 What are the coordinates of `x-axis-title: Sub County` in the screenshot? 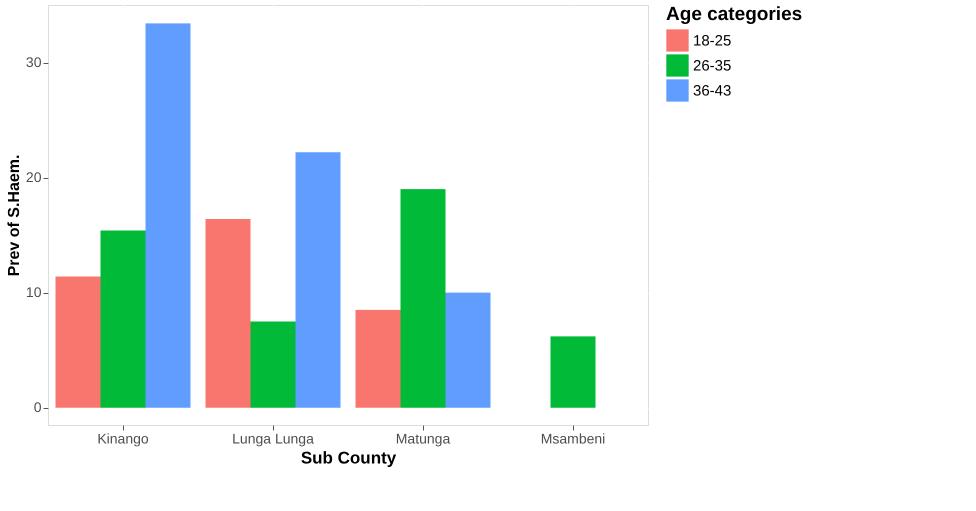 It's located at (348, 458).